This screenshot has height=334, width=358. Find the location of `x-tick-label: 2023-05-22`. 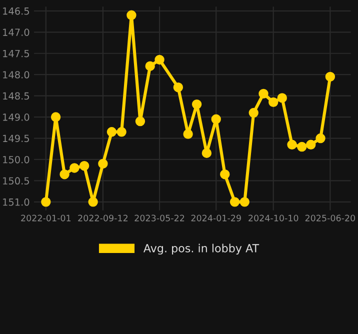

x-tick-label: 2023-05-22 is located at coordinates (159, 218).